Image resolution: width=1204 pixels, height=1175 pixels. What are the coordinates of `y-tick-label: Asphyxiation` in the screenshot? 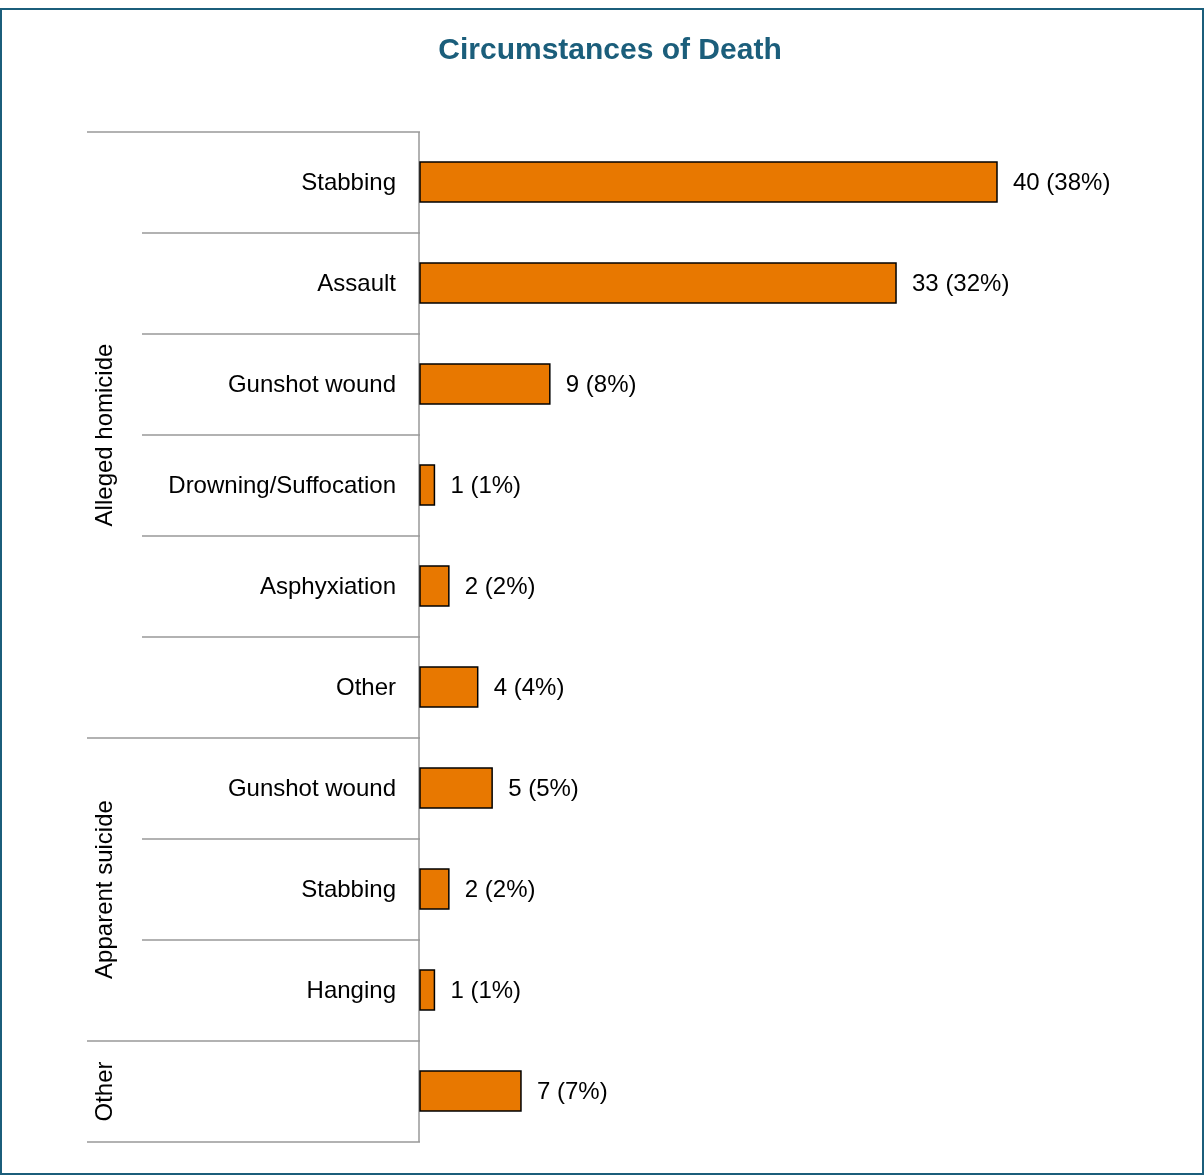 It's located at (327, 586).